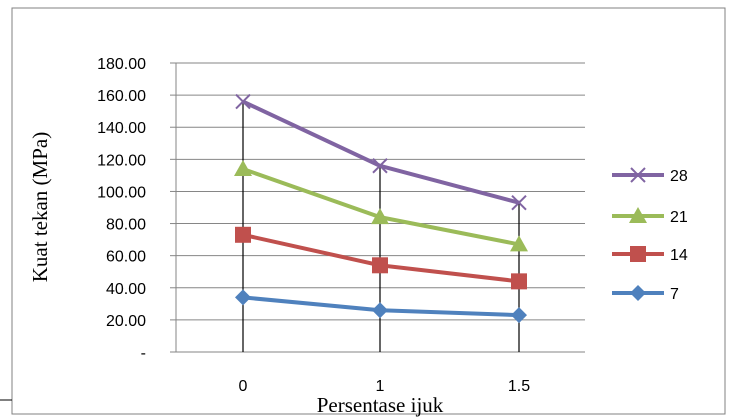  What do you see at coordinates (121, 160) in the screenshot?
I see `y-tick-label: 120.00` at bounding box center [121, 160].